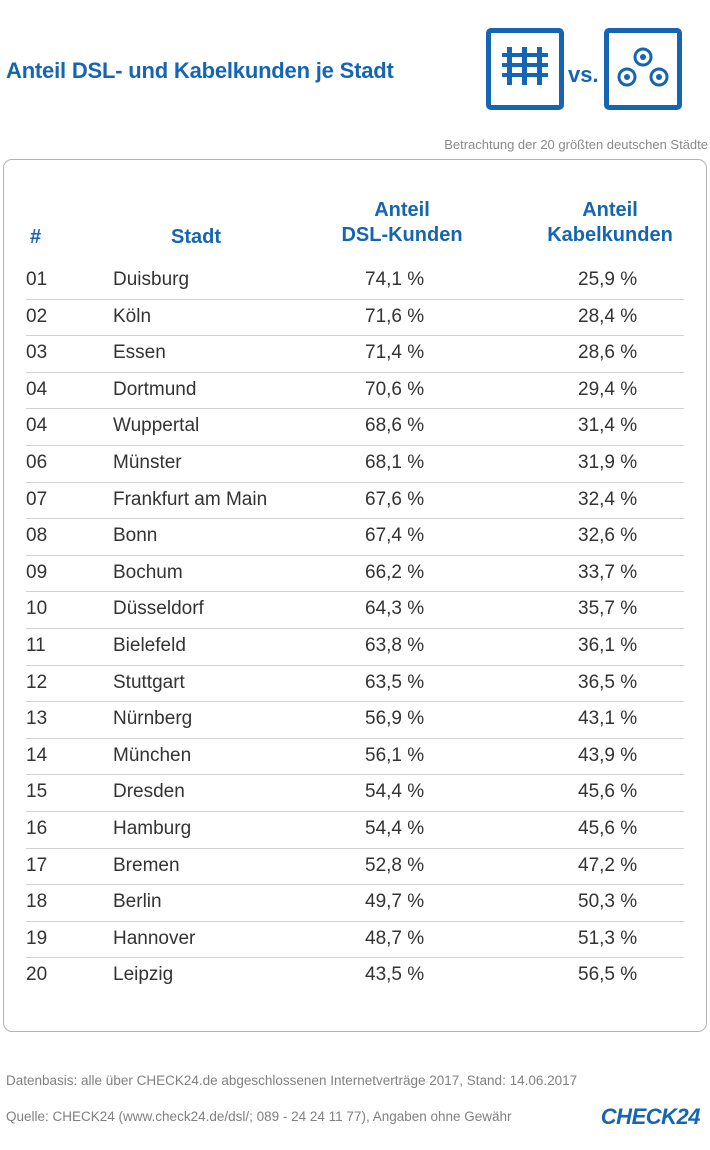 The height and width of the screenshot is (1150, 710). Describe the element at coordinates (355, 976) in the screenshot. I see `table-row: 20 Leipzig 43,5 % 56,5 %` at that location.